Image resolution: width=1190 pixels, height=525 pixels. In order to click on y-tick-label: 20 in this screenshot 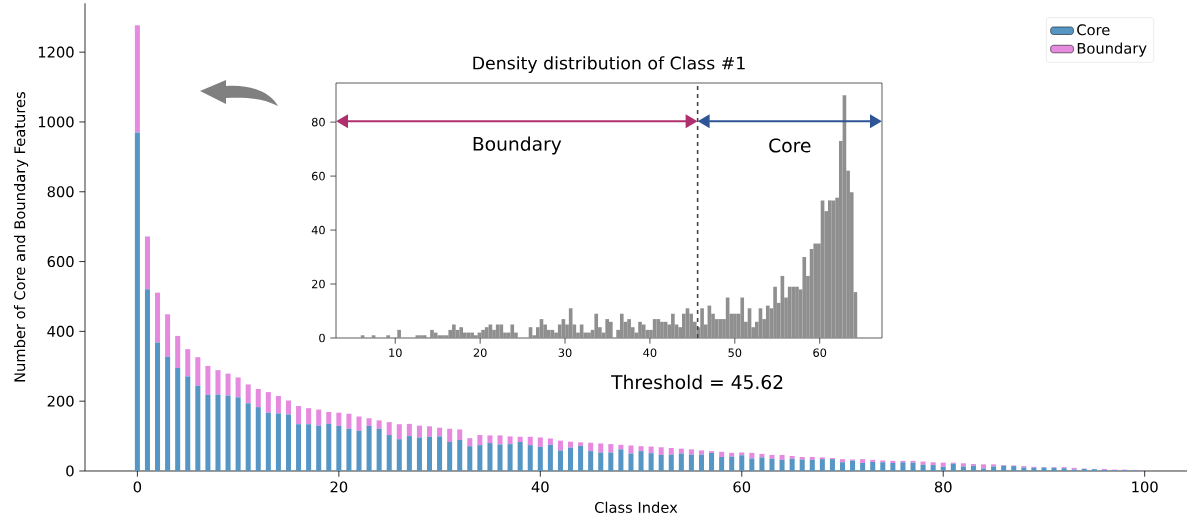, I will do `click(318, 284)`.